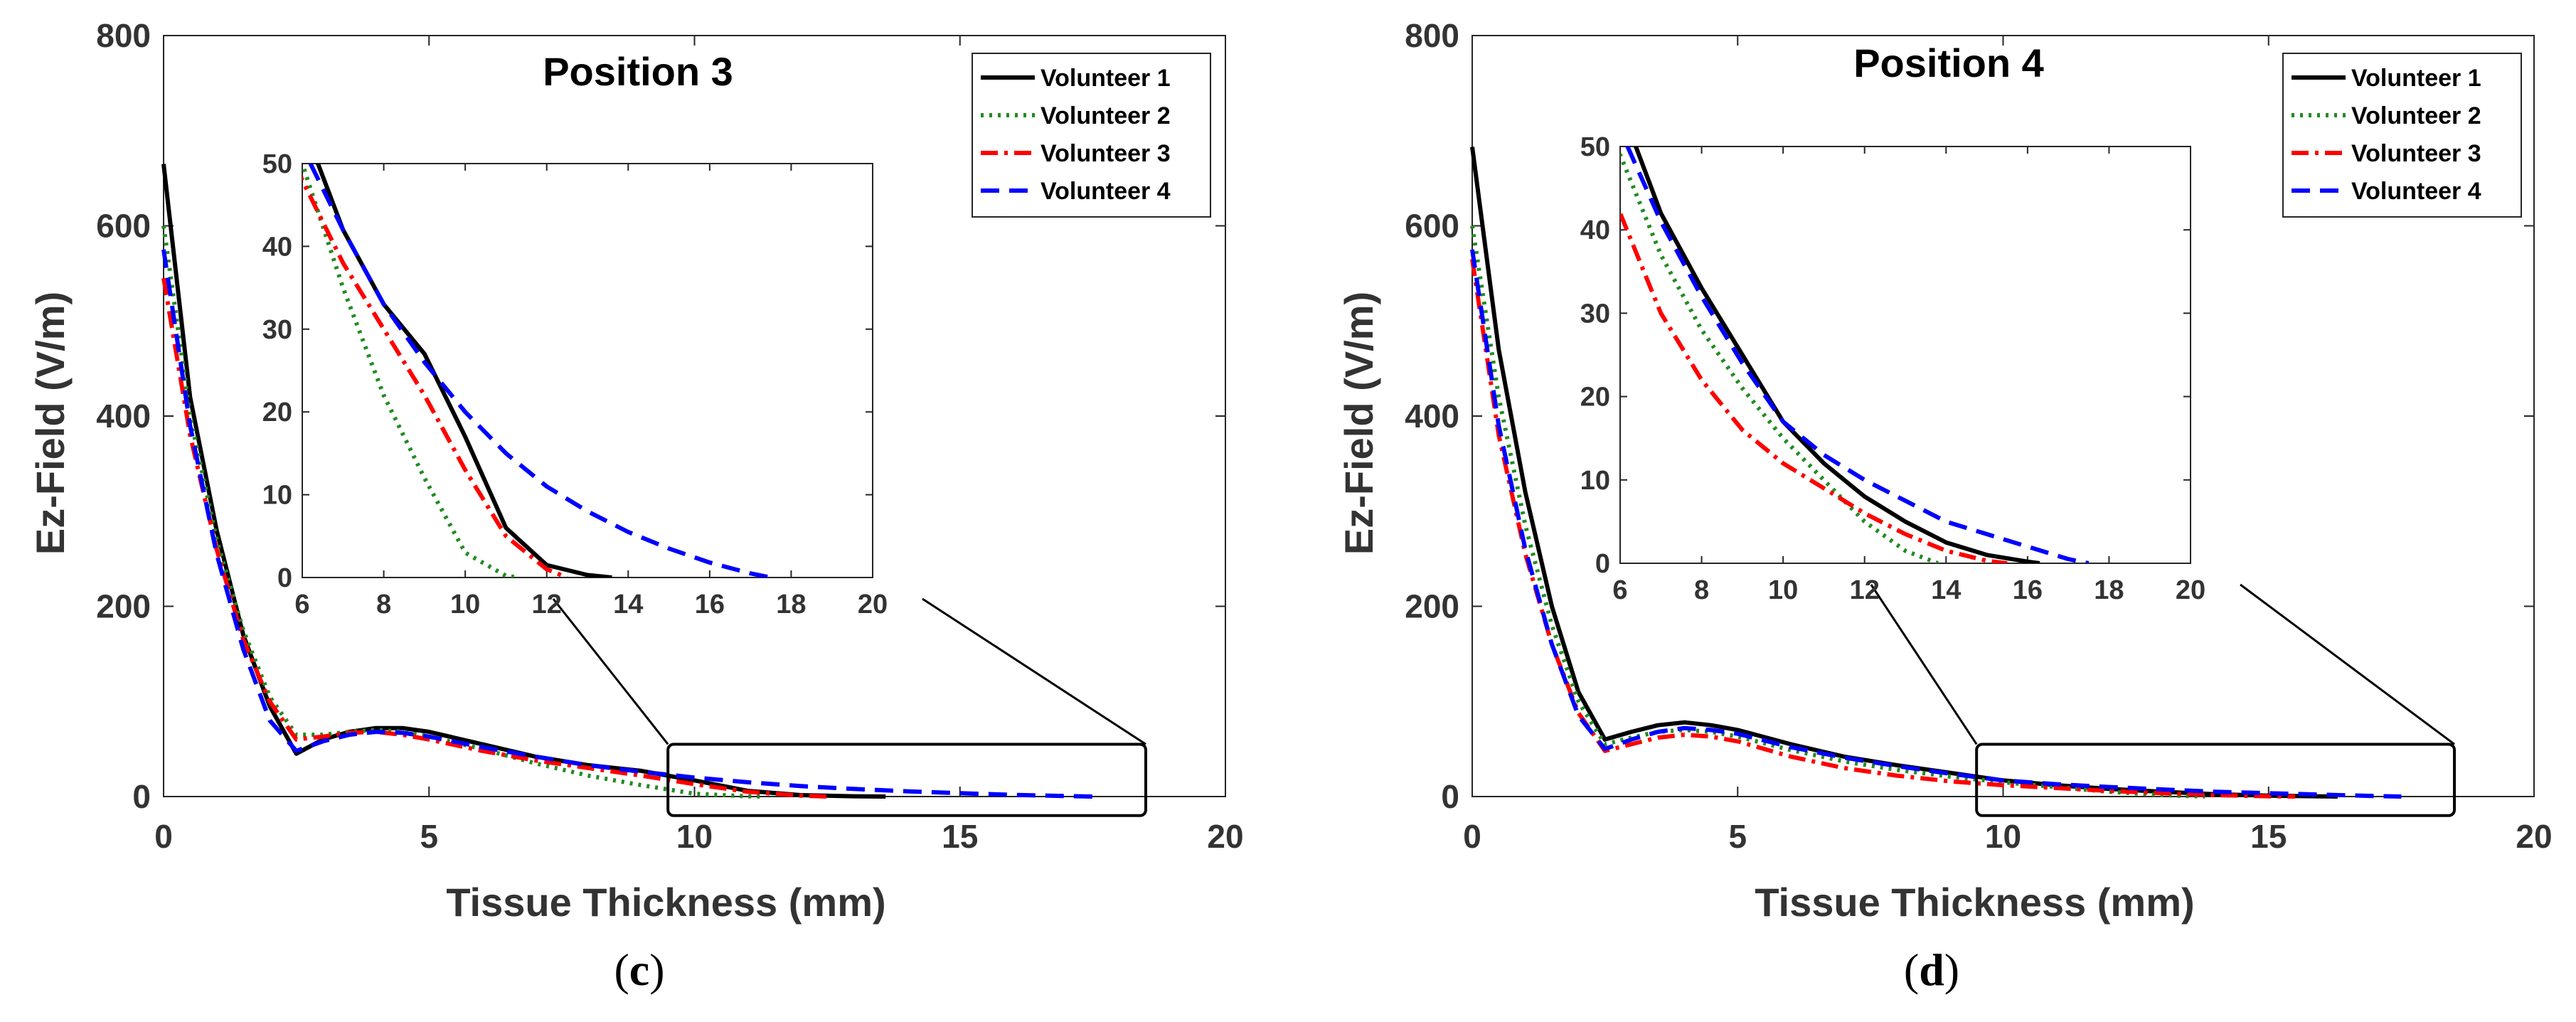  Describe the element at coordinates (638, 71) in the screenshot. I see `chart-title: Position 3` at that location.